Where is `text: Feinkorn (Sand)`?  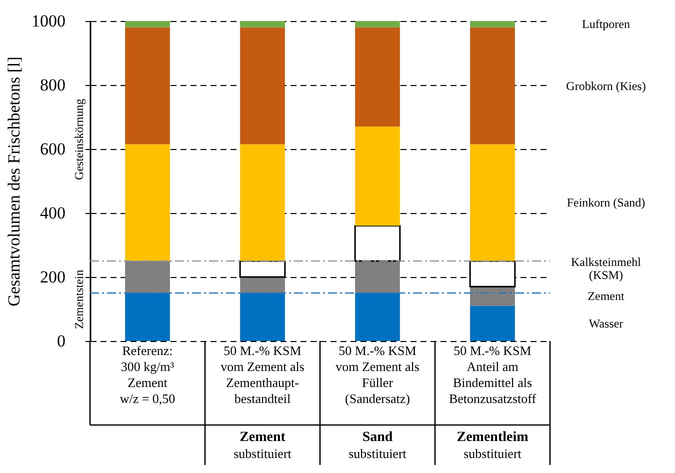 text: Feinkorn (Sand) is located at coordinates (606, 203).